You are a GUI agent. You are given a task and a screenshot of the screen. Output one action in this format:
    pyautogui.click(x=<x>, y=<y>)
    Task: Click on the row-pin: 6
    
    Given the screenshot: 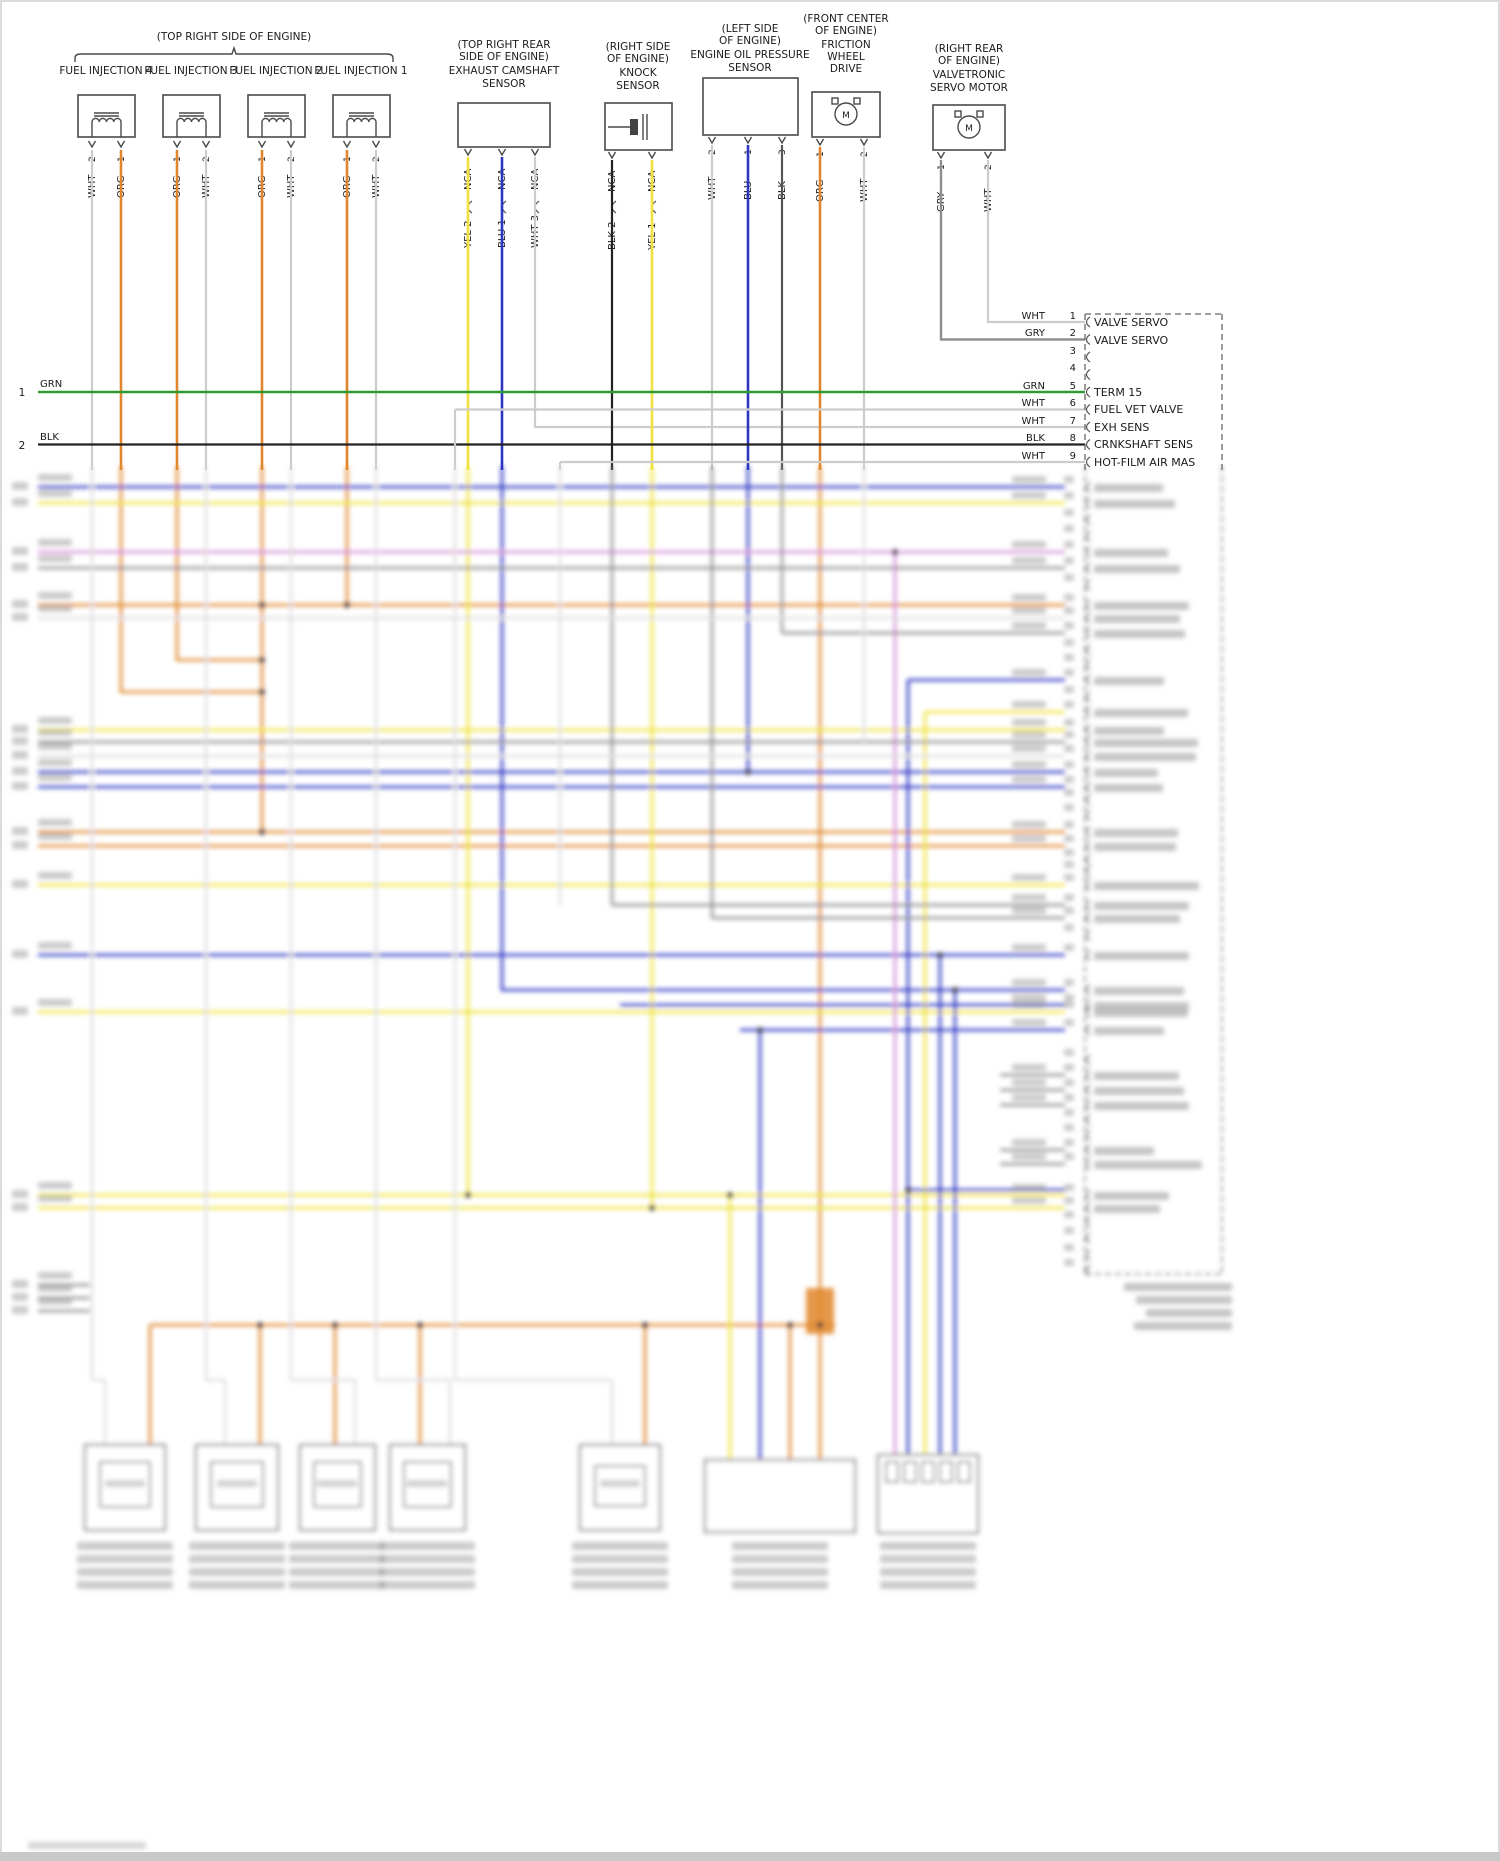 What is the action you would take?
    pyautogui.click(x=1073, y=403)
    